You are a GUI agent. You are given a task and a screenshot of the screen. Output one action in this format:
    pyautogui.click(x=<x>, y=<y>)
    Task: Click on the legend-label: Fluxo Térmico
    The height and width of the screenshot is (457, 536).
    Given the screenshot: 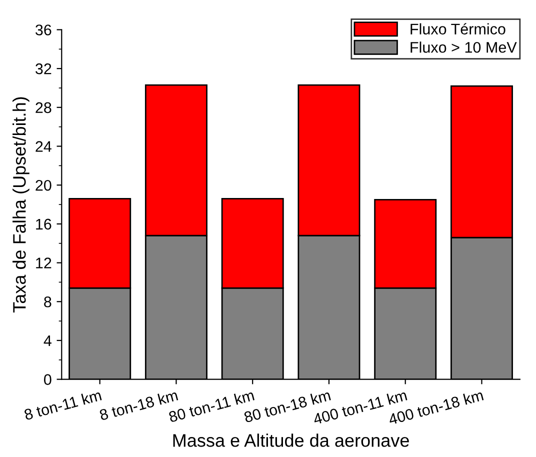 What is the action you would take?
    pyautogui.click(x=458, y=28)
    